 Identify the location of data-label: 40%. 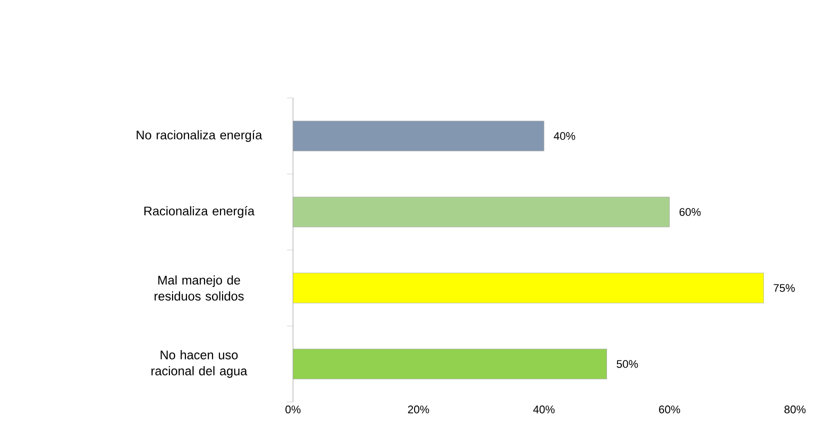
(565, 136).